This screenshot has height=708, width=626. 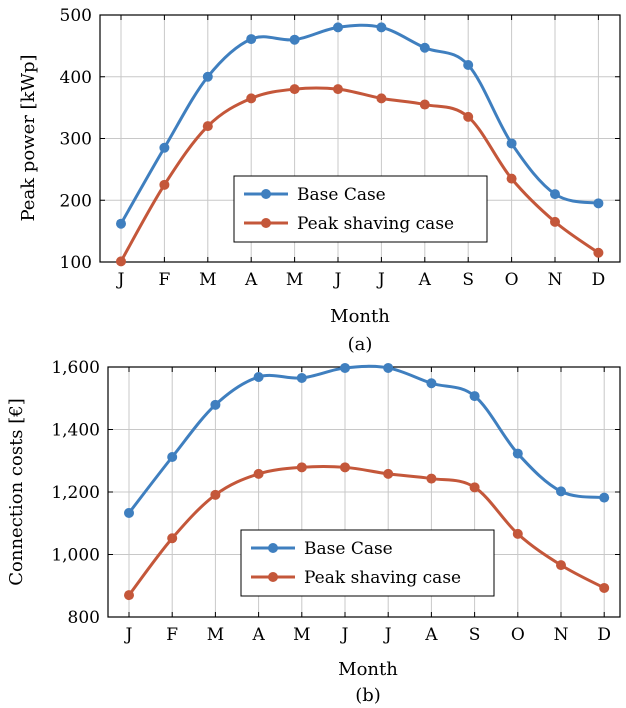 What do you see at coordinates (75, 556) in the screenshot?
I see `y-tick-label: 1,000` at bounding box center [75, 556].